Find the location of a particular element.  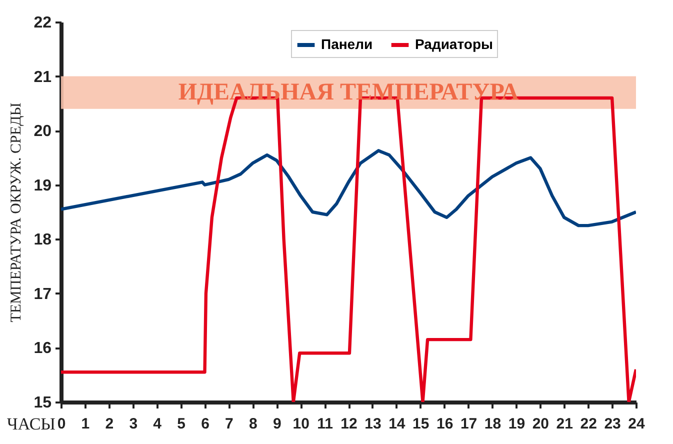

x-tick-label: 6 is located at coordinates (205, 424).